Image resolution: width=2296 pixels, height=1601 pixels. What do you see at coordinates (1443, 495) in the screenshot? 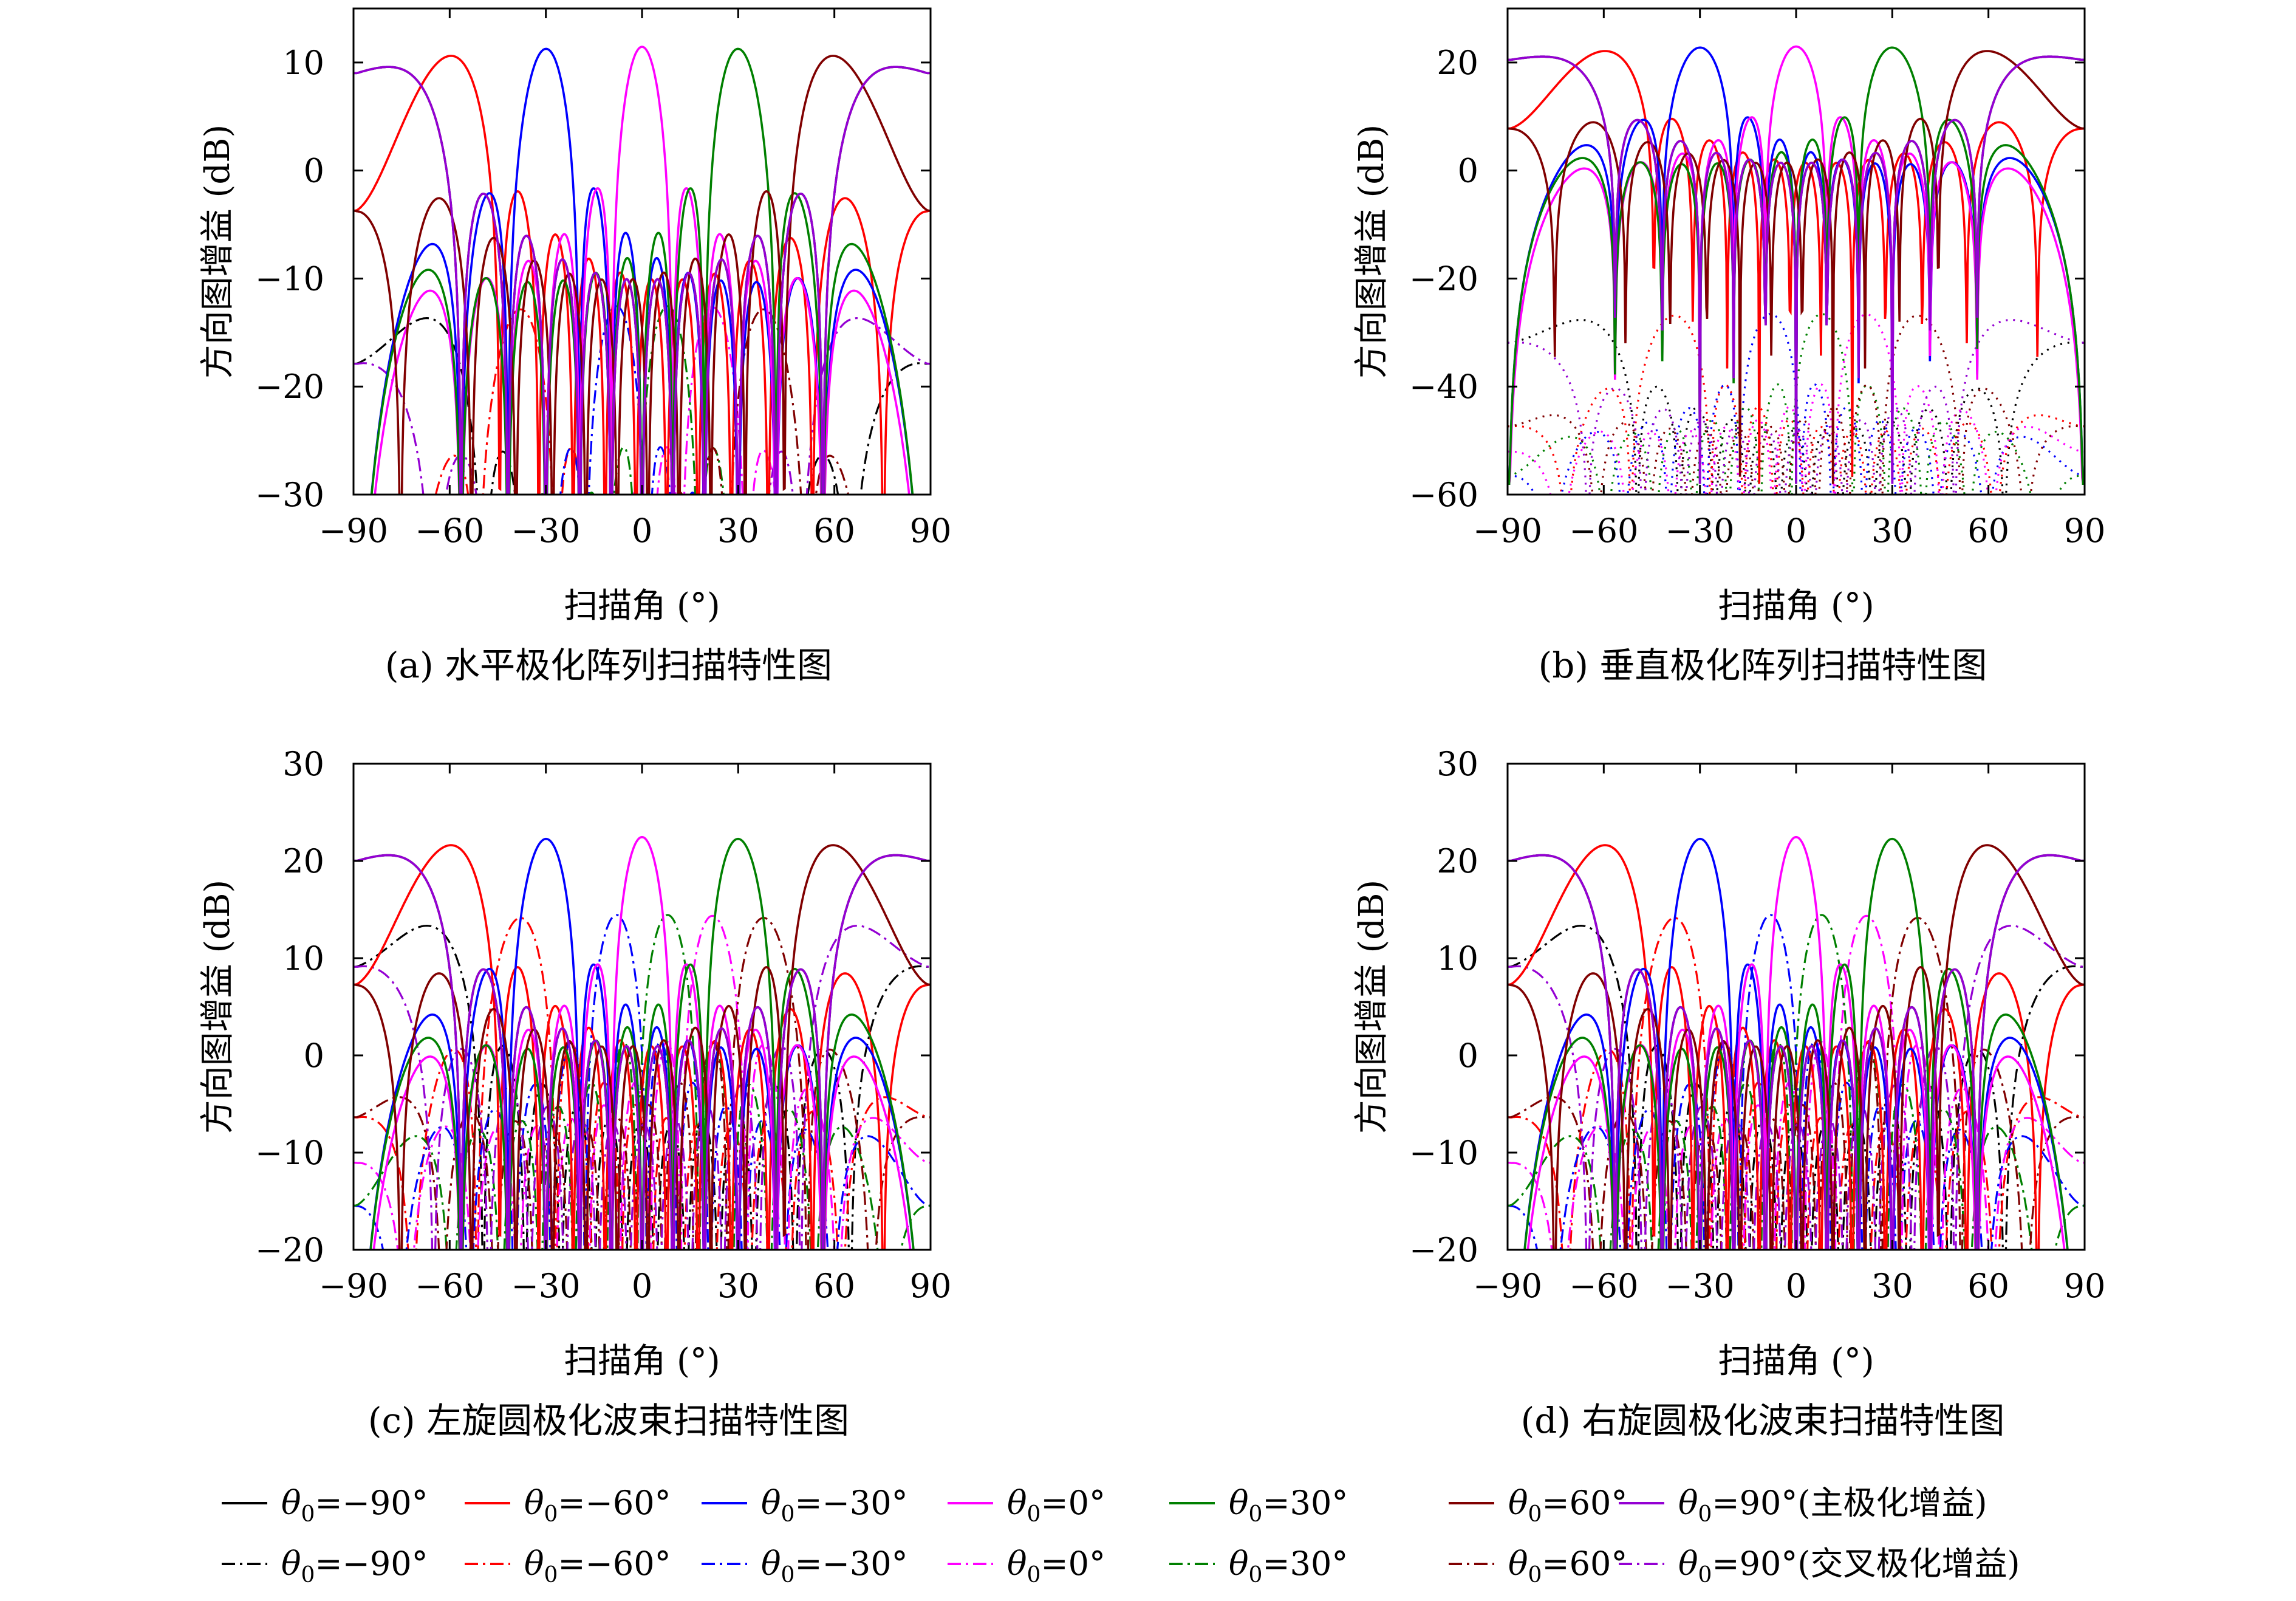
I see `y-tick-label: −60` at bounding box center [1443, 495].